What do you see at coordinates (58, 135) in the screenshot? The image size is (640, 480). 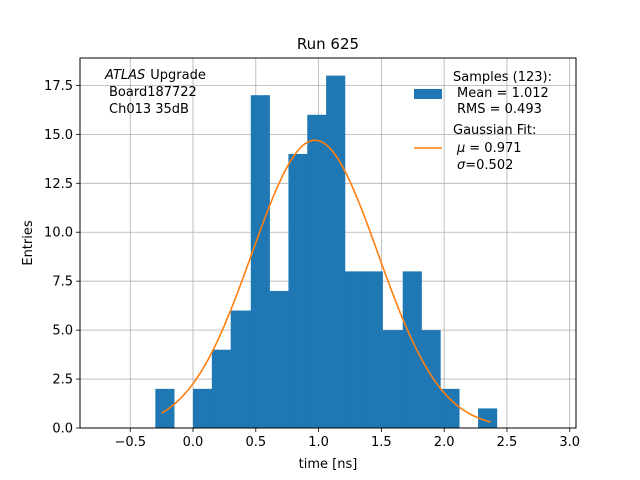 I see `y-tick-label: 15.0` at bounding box center [58, 135].